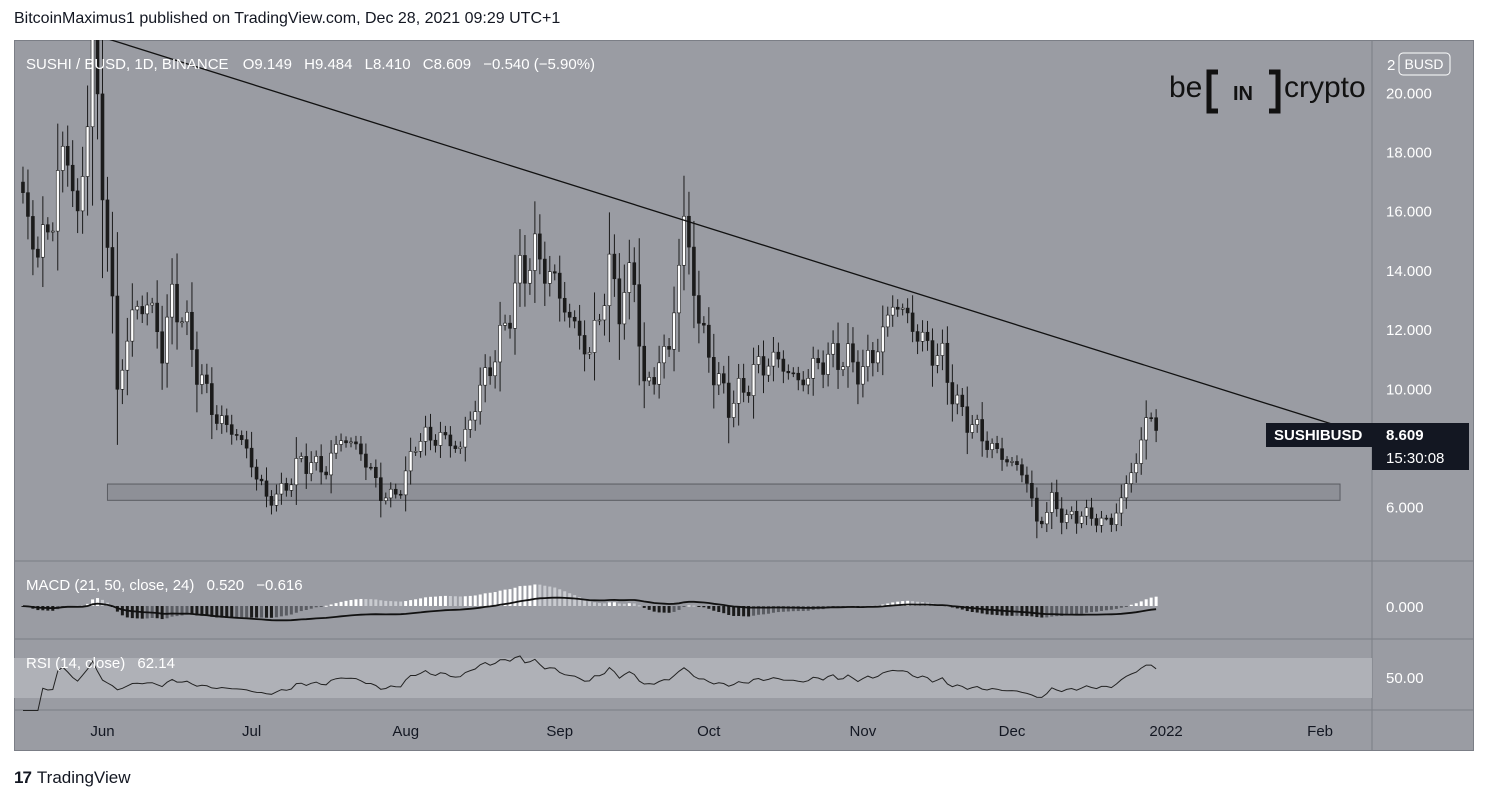 Image resolution: width=1489 pixels, height=804 pixels. What do you see at coordinates (1409, 271) in the screenshot?
I see `price-tick-label: 14.000` at bounding box center [1409, 271].